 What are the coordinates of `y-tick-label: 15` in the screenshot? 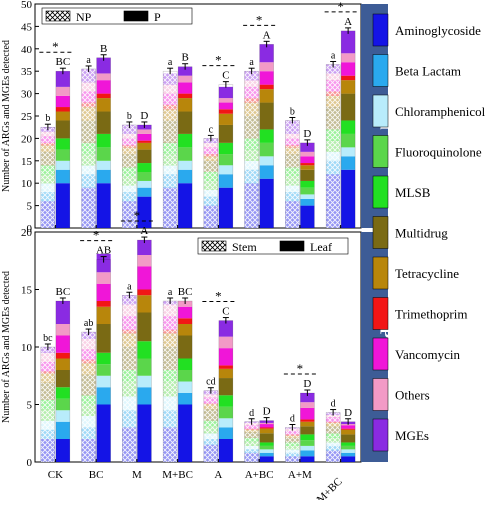 It's located at (27, 291).